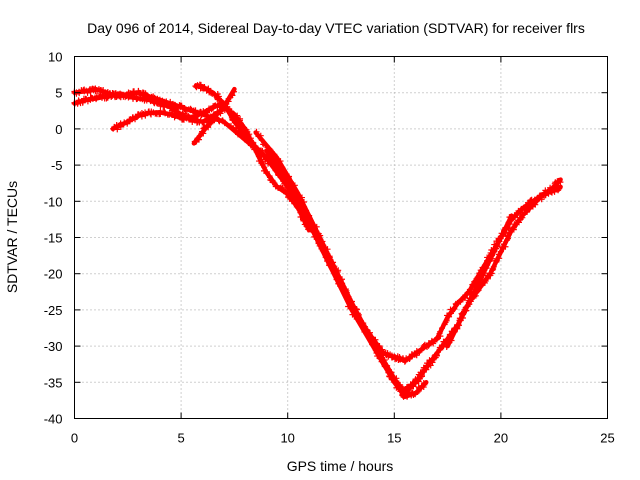 The width and height of the screenshot is (640, 480). What do you see at coordinates (55, 57) in the screenshot?
I see `y-tick-label: 10` at bounding box center [55, 57].